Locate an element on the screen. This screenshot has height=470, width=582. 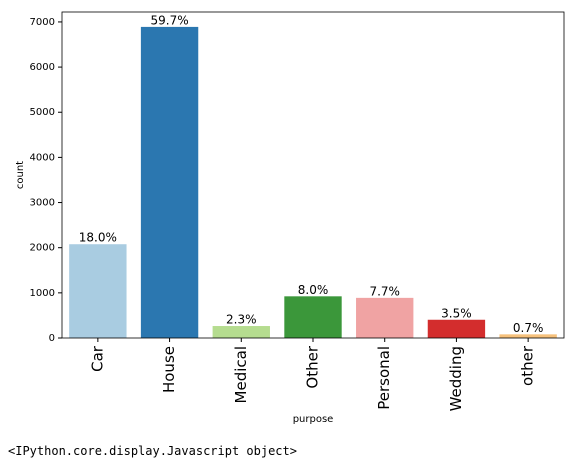
x-tick-label: Wedding is located at coordinates (456, 378).